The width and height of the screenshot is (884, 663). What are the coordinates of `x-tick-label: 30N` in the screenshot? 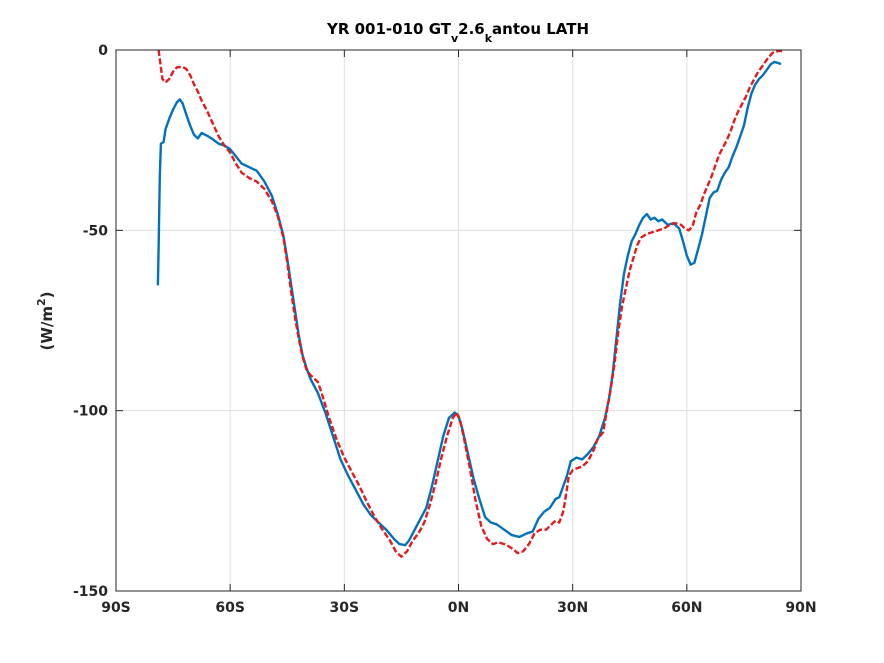 It's located at (572, 608).